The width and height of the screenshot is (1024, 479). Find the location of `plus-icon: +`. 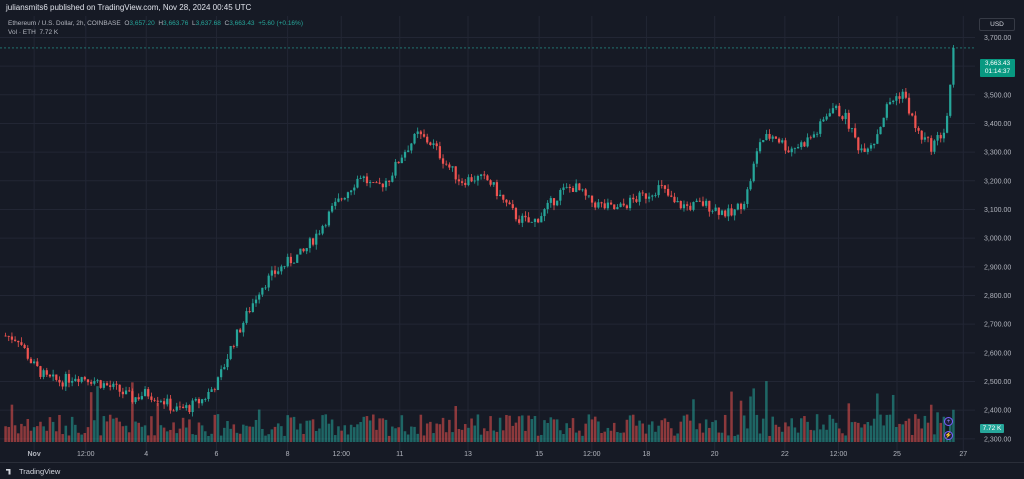

plus-icon: + is located at coordinates (948, 421).